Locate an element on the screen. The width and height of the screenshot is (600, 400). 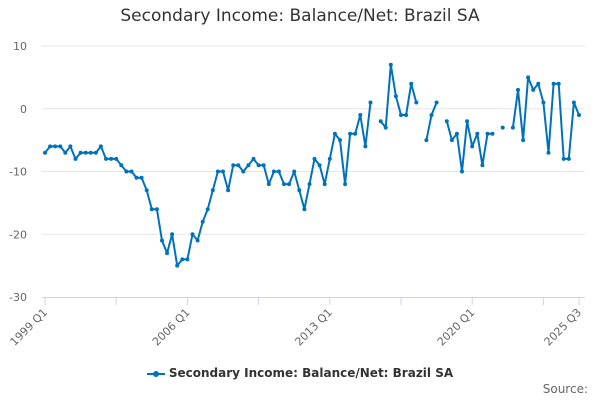
legend-item: Secondary Income: Balance/Net: Brazil SA is located at coordinates (300, 373).